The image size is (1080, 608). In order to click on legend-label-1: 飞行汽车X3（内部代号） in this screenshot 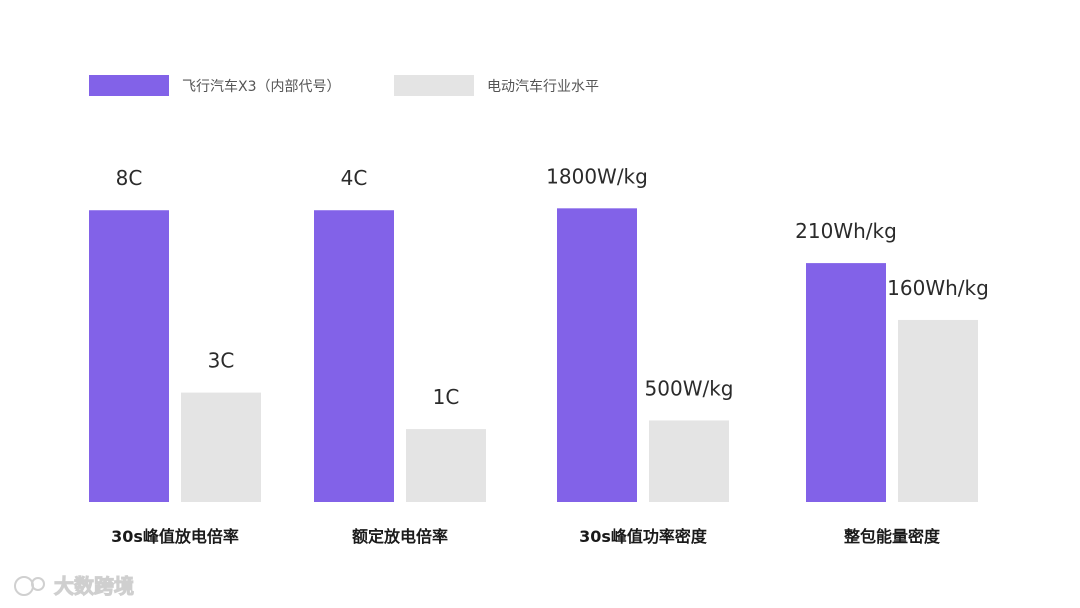, I will do `click(261, 86)`.